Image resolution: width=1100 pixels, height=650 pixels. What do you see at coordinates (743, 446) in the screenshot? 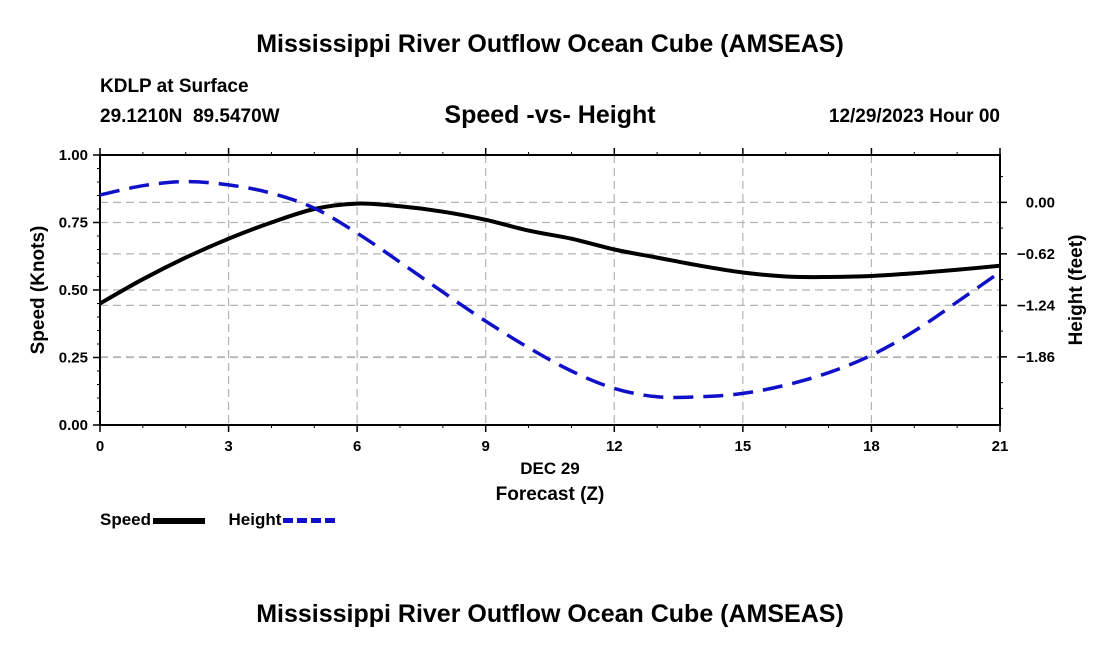
I see `x-tick-label: 15` at bounding box center [743, 446].